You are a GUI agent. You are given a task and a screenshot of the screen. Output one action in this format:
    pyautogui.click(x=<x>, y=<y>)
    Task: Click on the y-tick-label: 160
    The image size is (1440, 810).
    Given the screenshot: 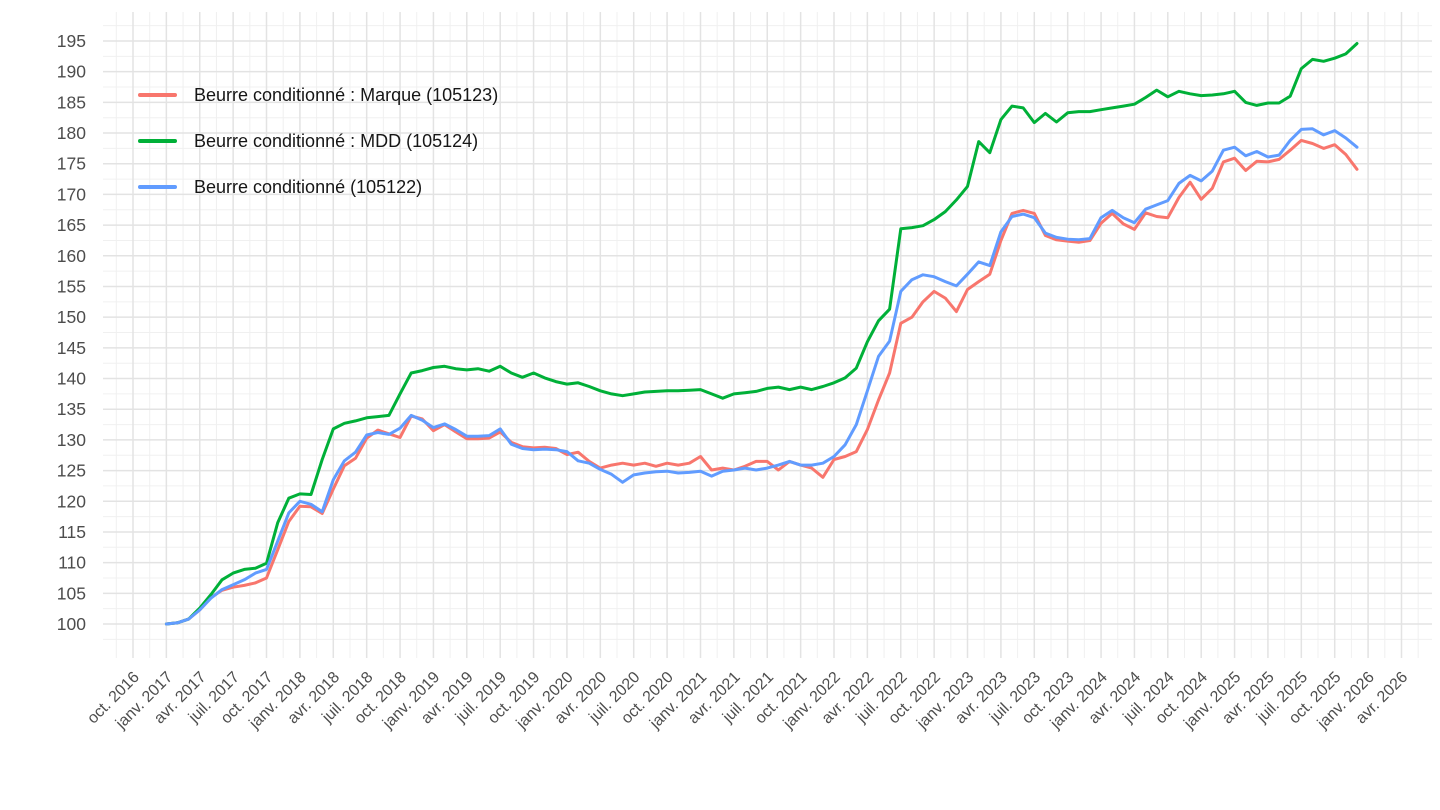 What is the action you would take?
    pyautogui.click(x=71, y=256)
    